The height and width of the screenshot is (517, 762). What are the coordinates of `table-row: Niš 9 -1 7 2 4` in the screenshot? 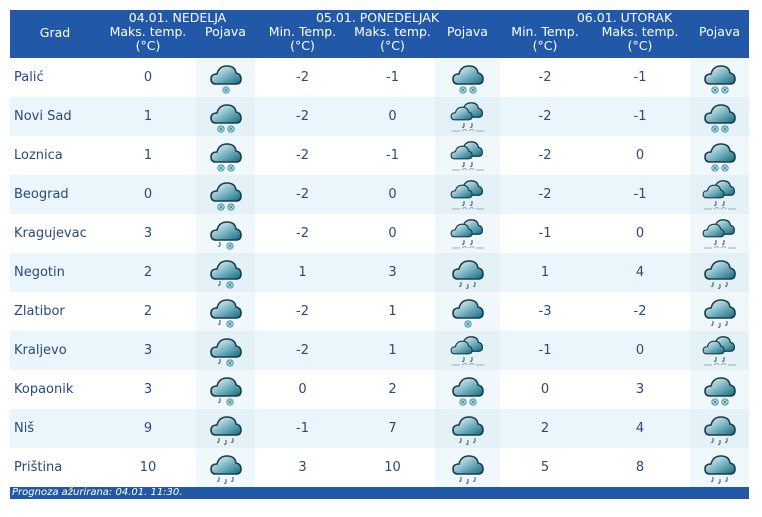 It's located at (380, 428).